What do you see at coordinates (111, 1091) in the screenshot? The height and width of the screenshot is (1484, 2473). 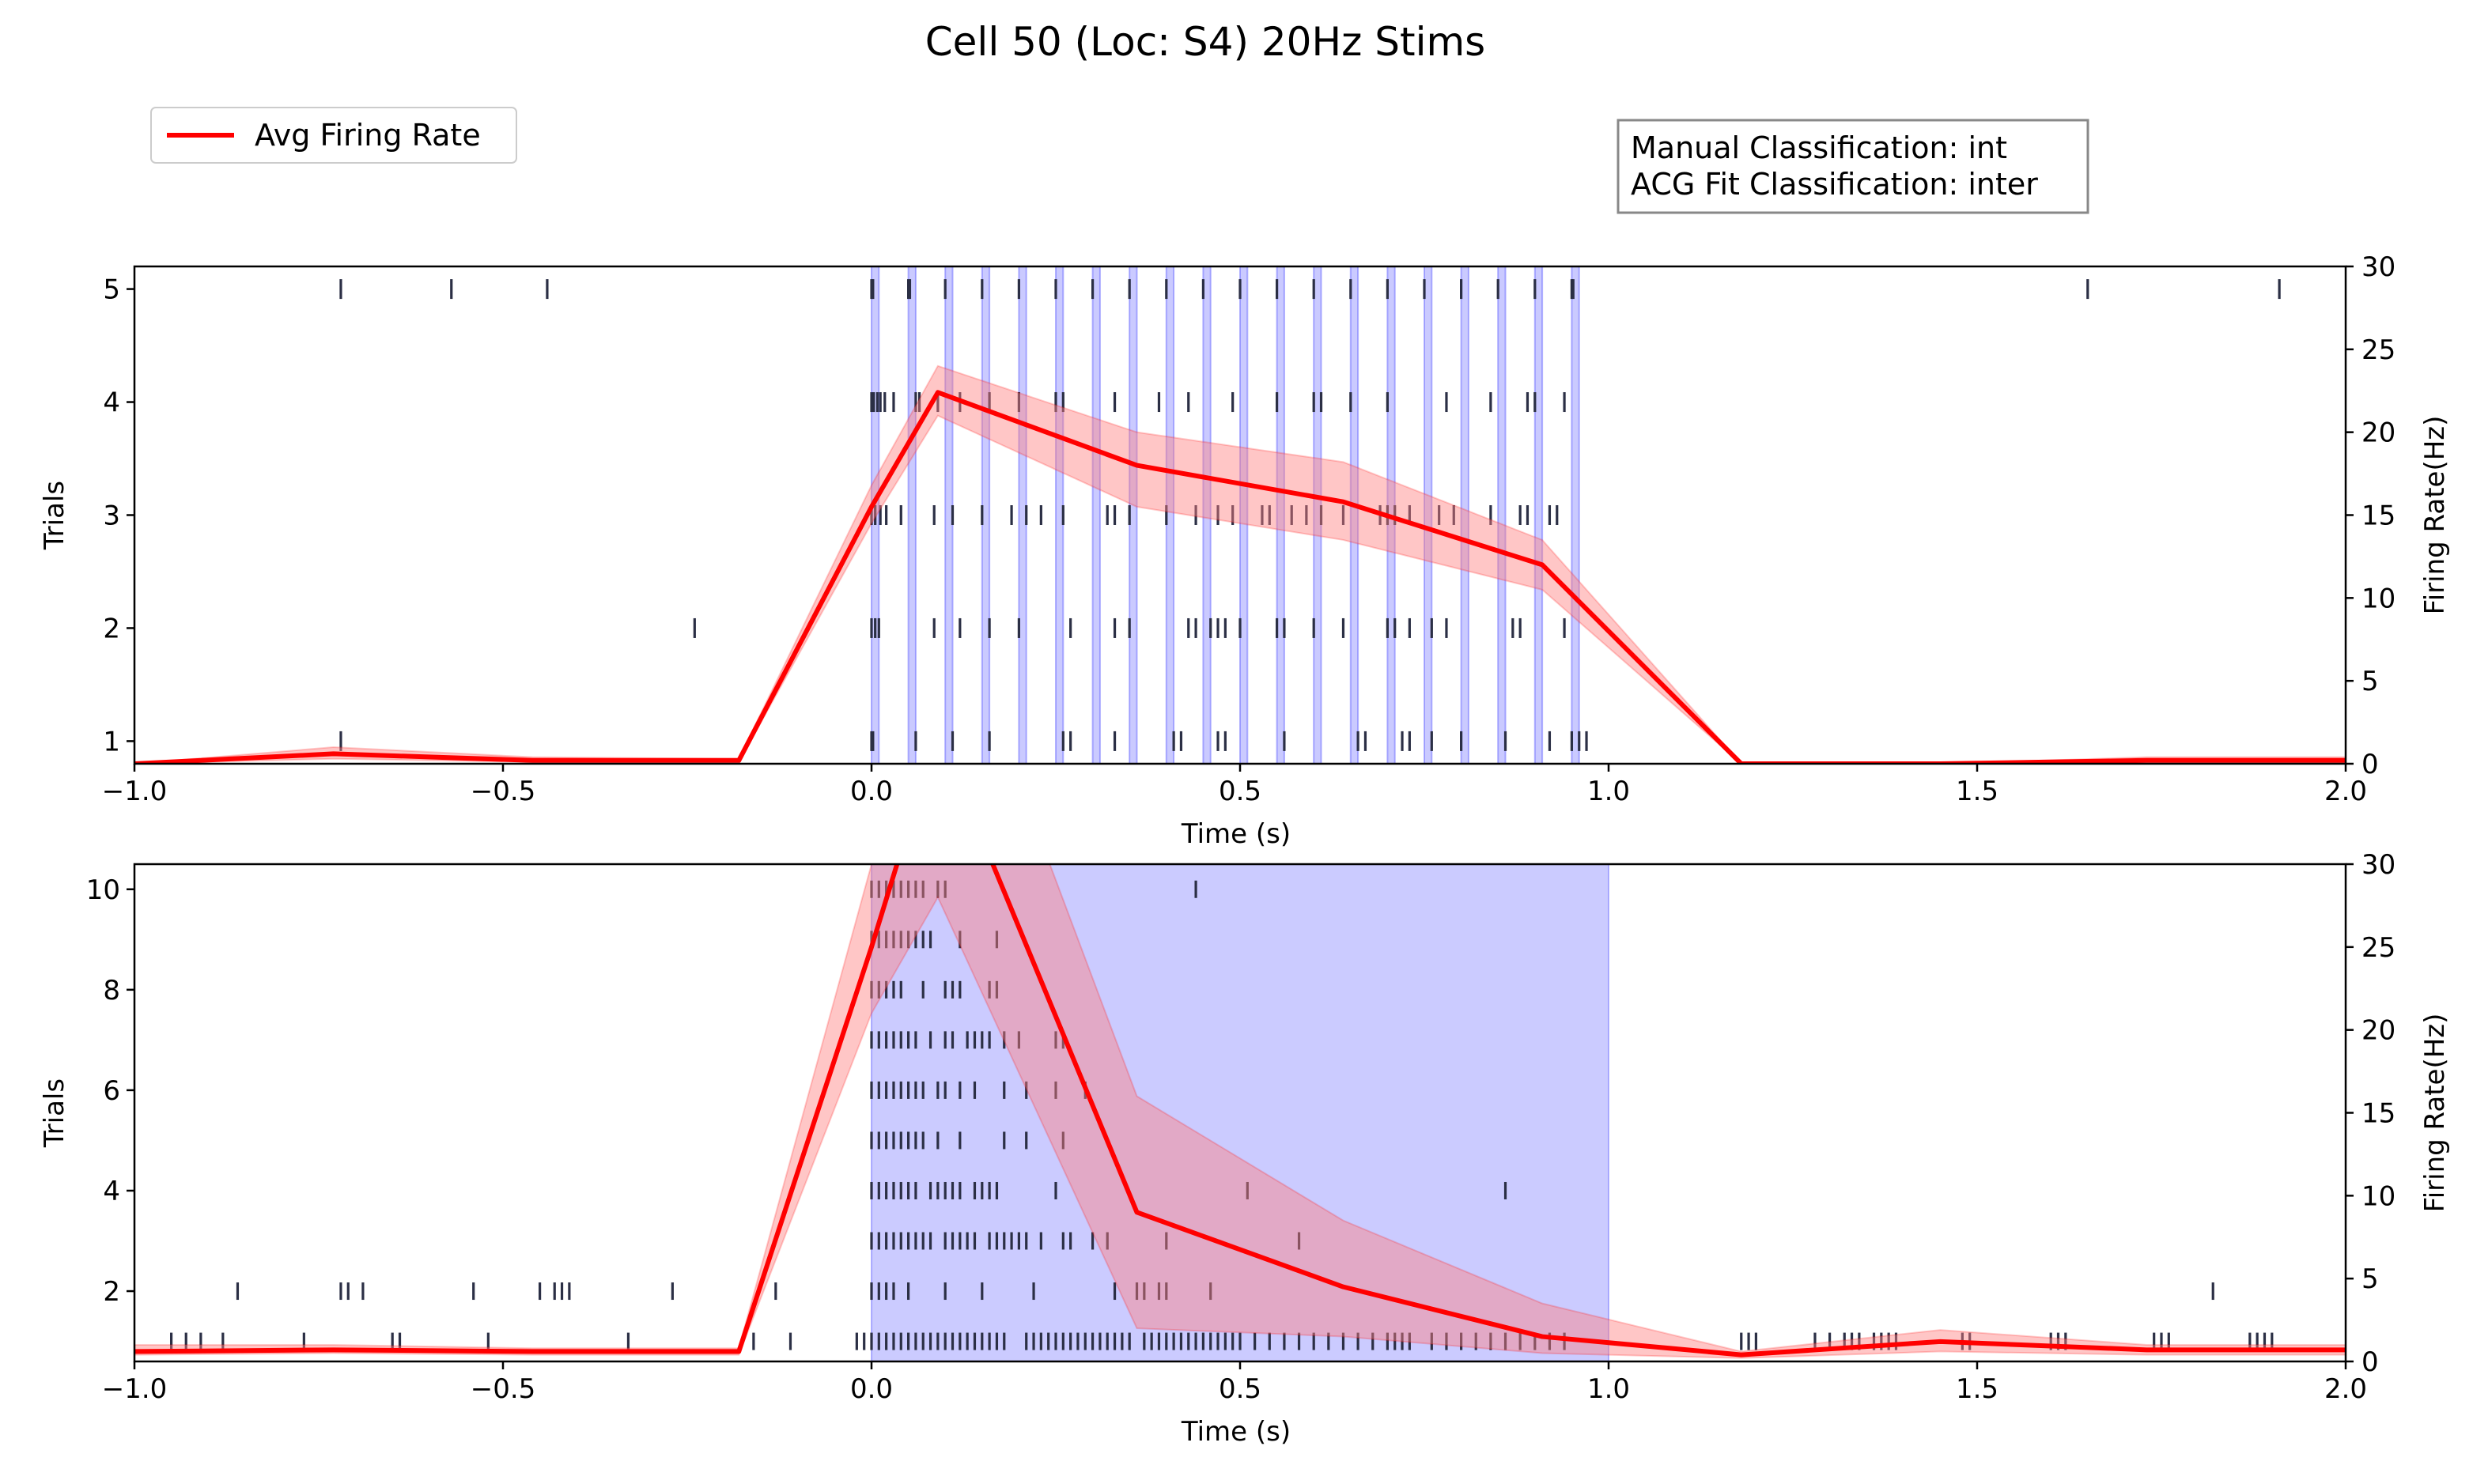 I see `y-left-tick-label: 6` at bounding box center [111, 1091].